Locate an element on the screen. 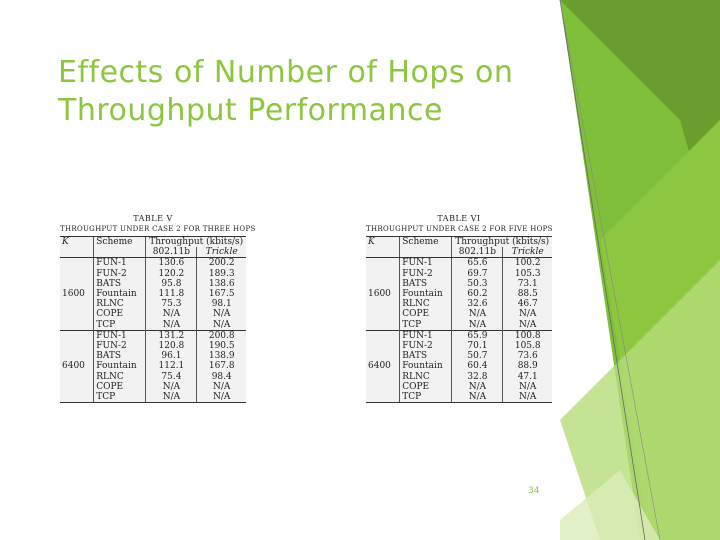  header-k-blank is located at coordinates (383, 253).